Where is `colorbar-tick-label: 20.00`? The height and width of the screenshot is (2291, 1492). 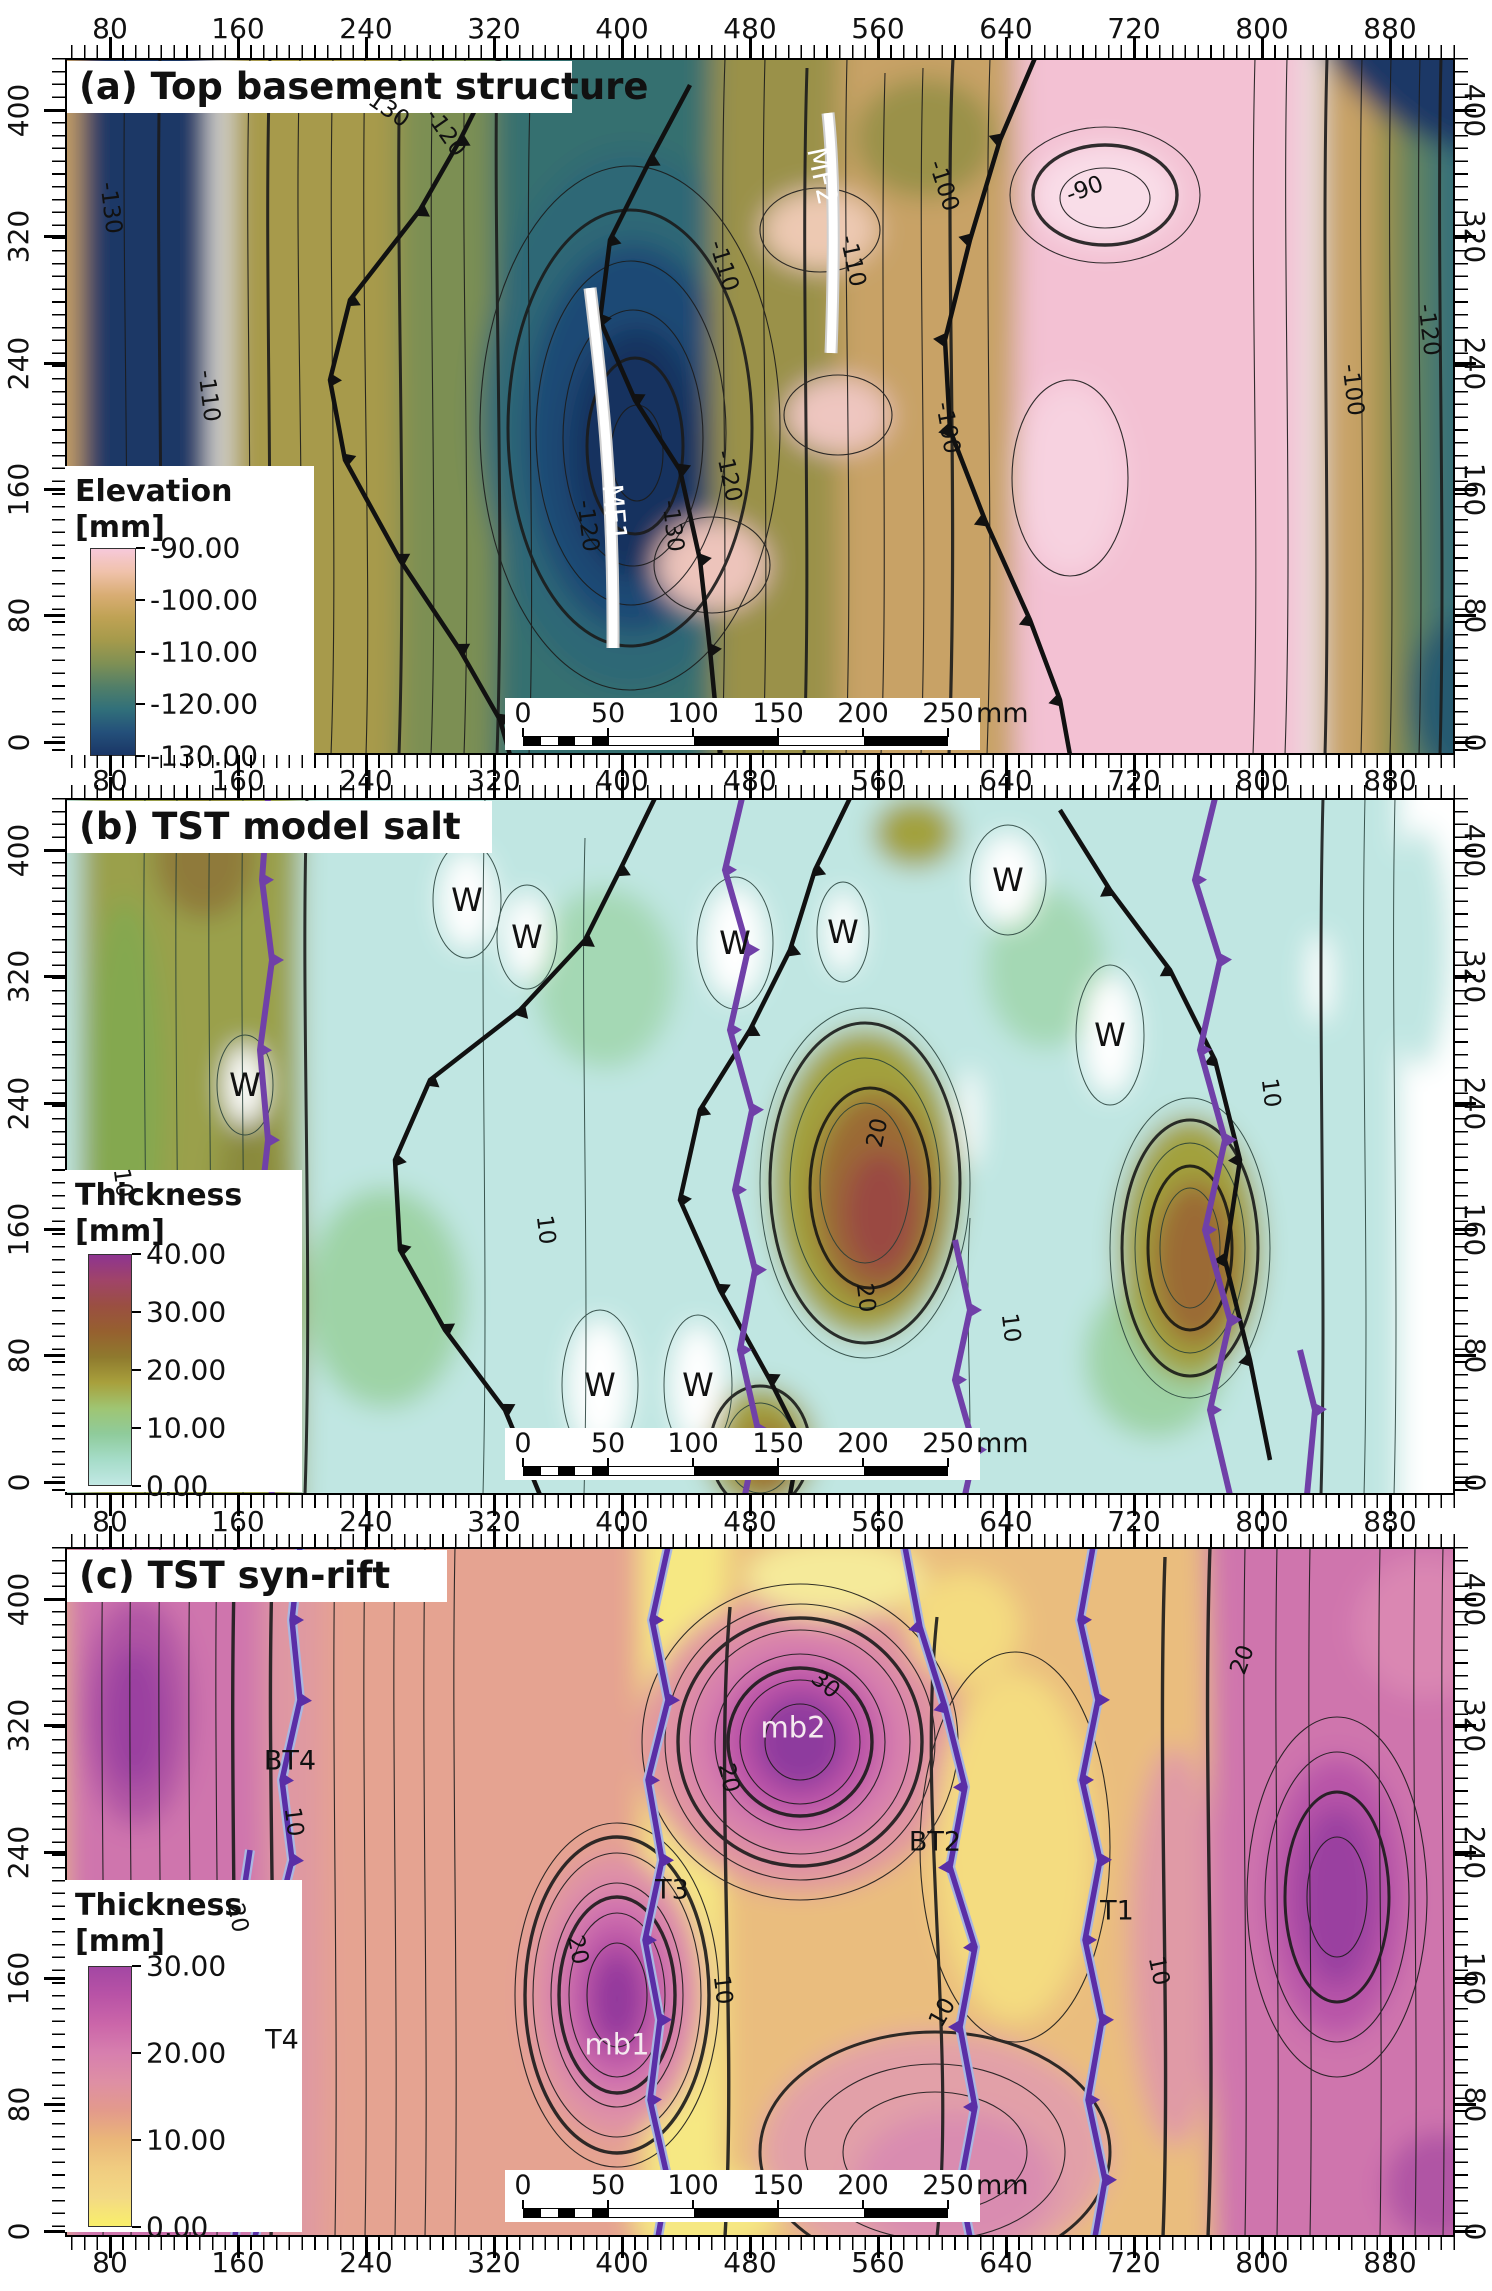
colorbar-tick-label: 20.00 is located at coordinates (186, 2053).